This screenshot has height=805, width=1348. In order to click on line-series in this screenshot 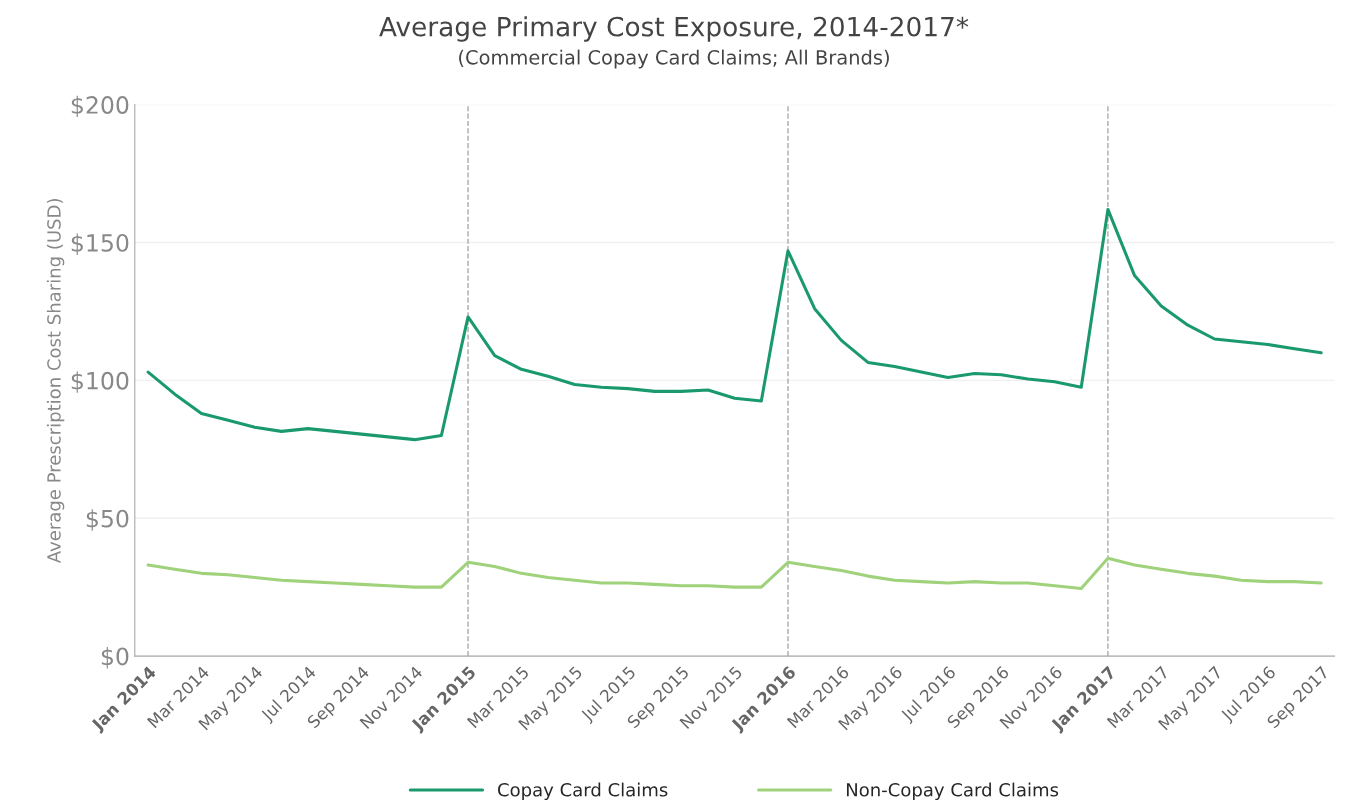, I will do `click(734, 573)`.